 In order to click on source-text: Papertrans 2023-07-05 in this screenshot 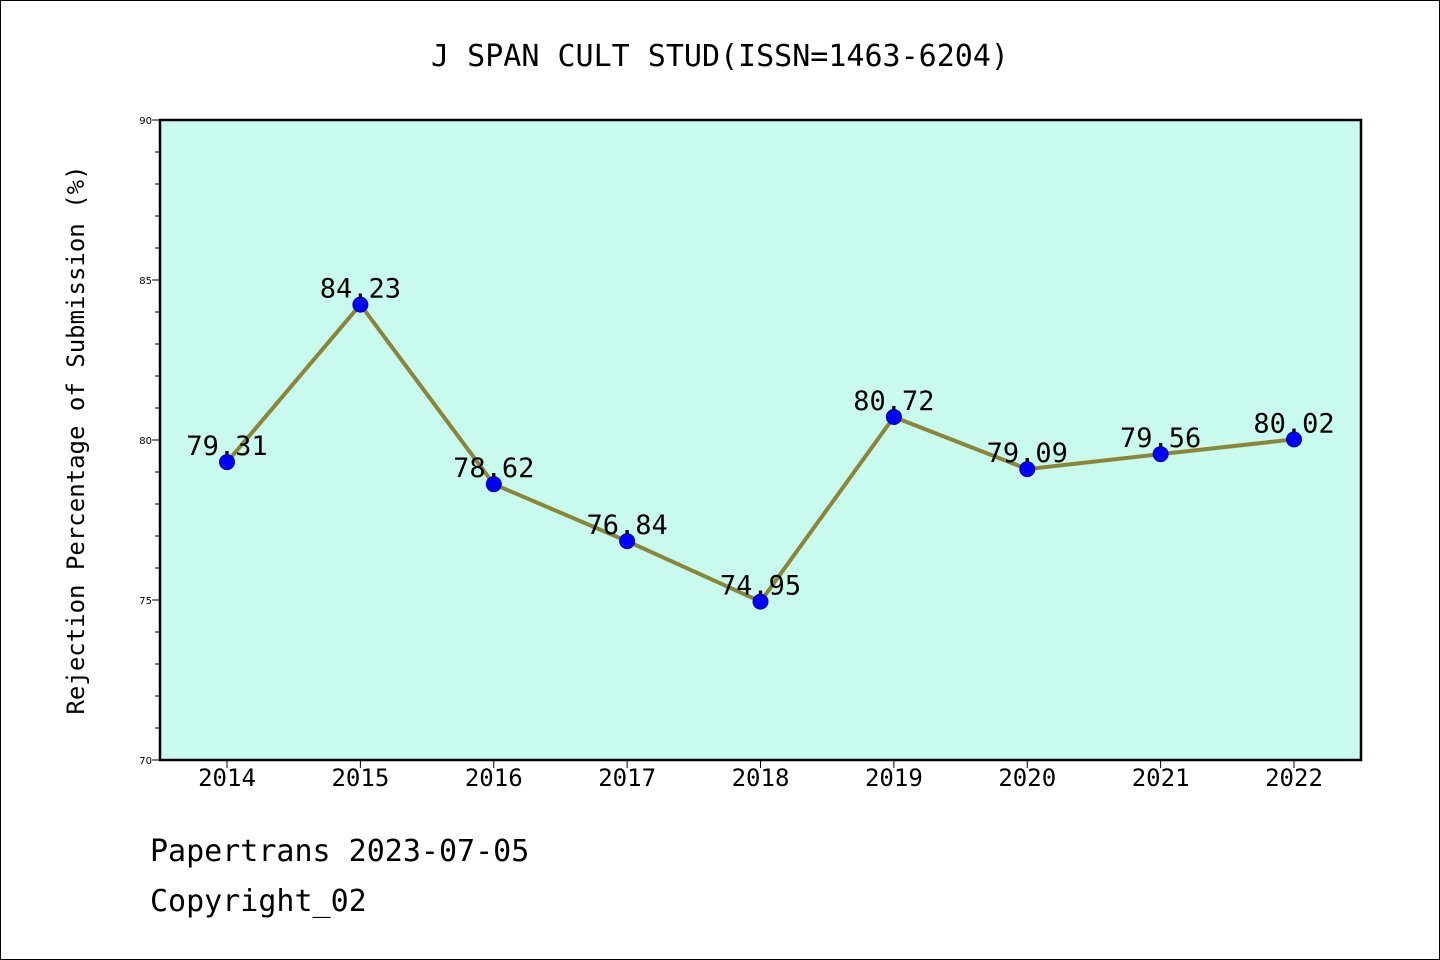, I will do `click(340, 851)`.